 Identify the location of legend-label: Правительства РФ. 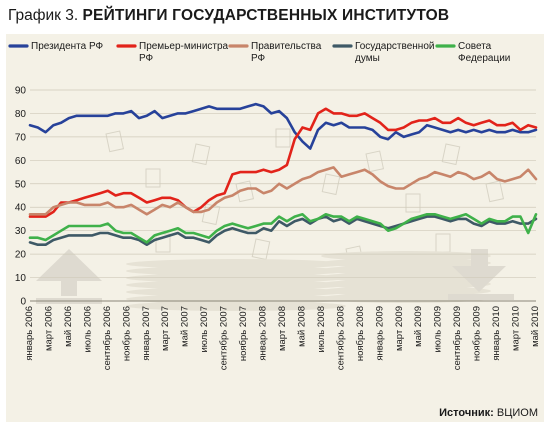
(286, 52).